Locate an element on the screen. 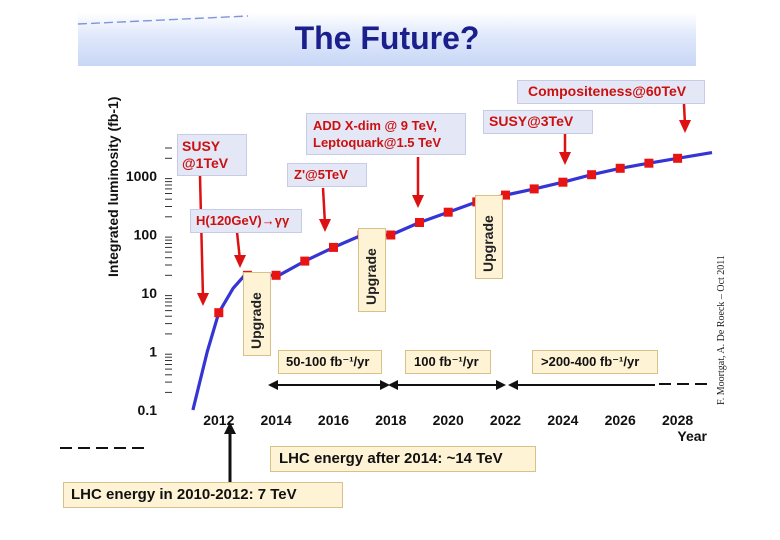 This screenshot has width=780, height=540. energy-before-label: LHC energy in 2010-2012: 7 TeV is located at coordinates (184, 494).